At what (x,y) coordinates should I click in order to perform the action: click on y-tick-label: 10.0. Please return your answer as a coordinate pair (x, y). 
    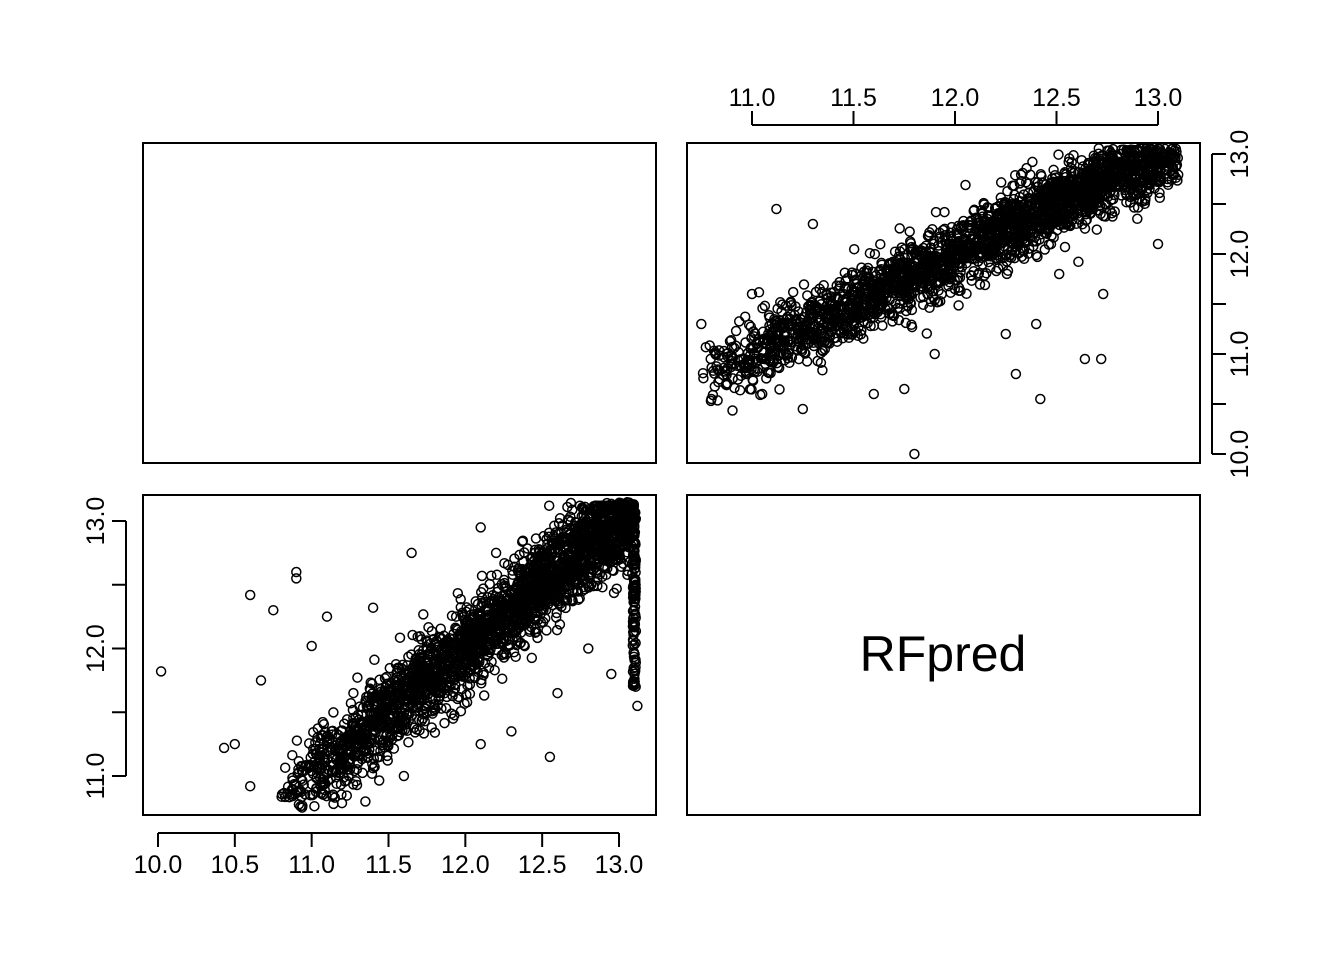
    Looking at the image, I should click on (1240, 454).